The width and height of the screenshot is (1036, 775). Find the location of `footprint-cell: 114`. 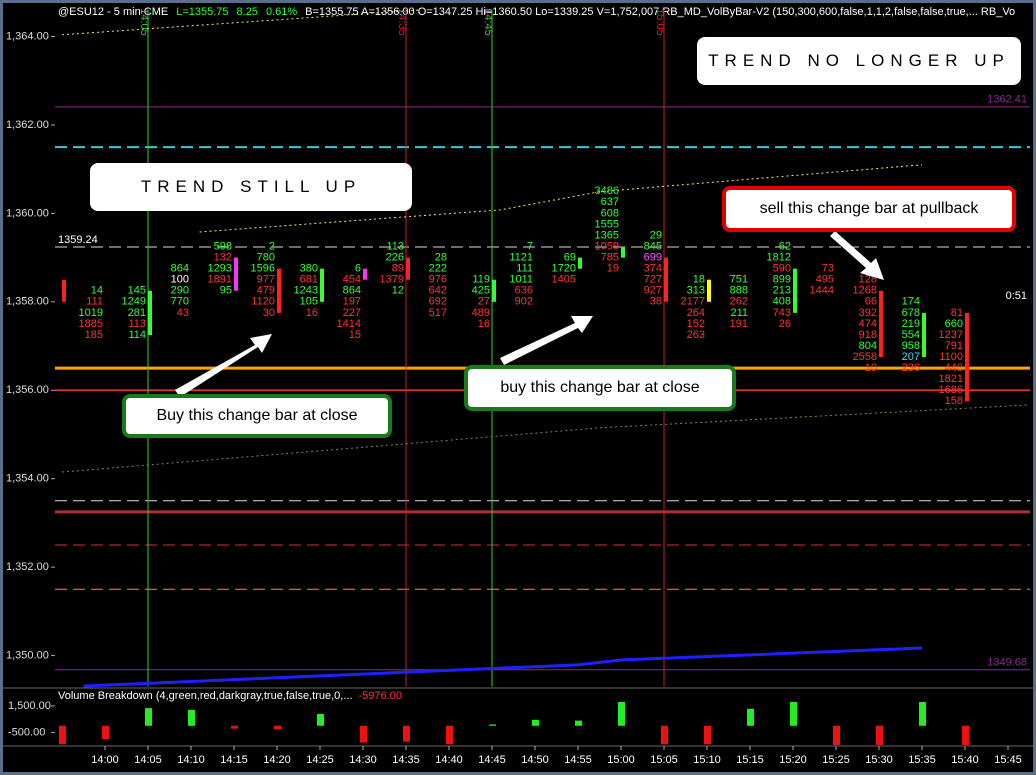

footprint-cell: 114 is located at coordinates (137, 335).